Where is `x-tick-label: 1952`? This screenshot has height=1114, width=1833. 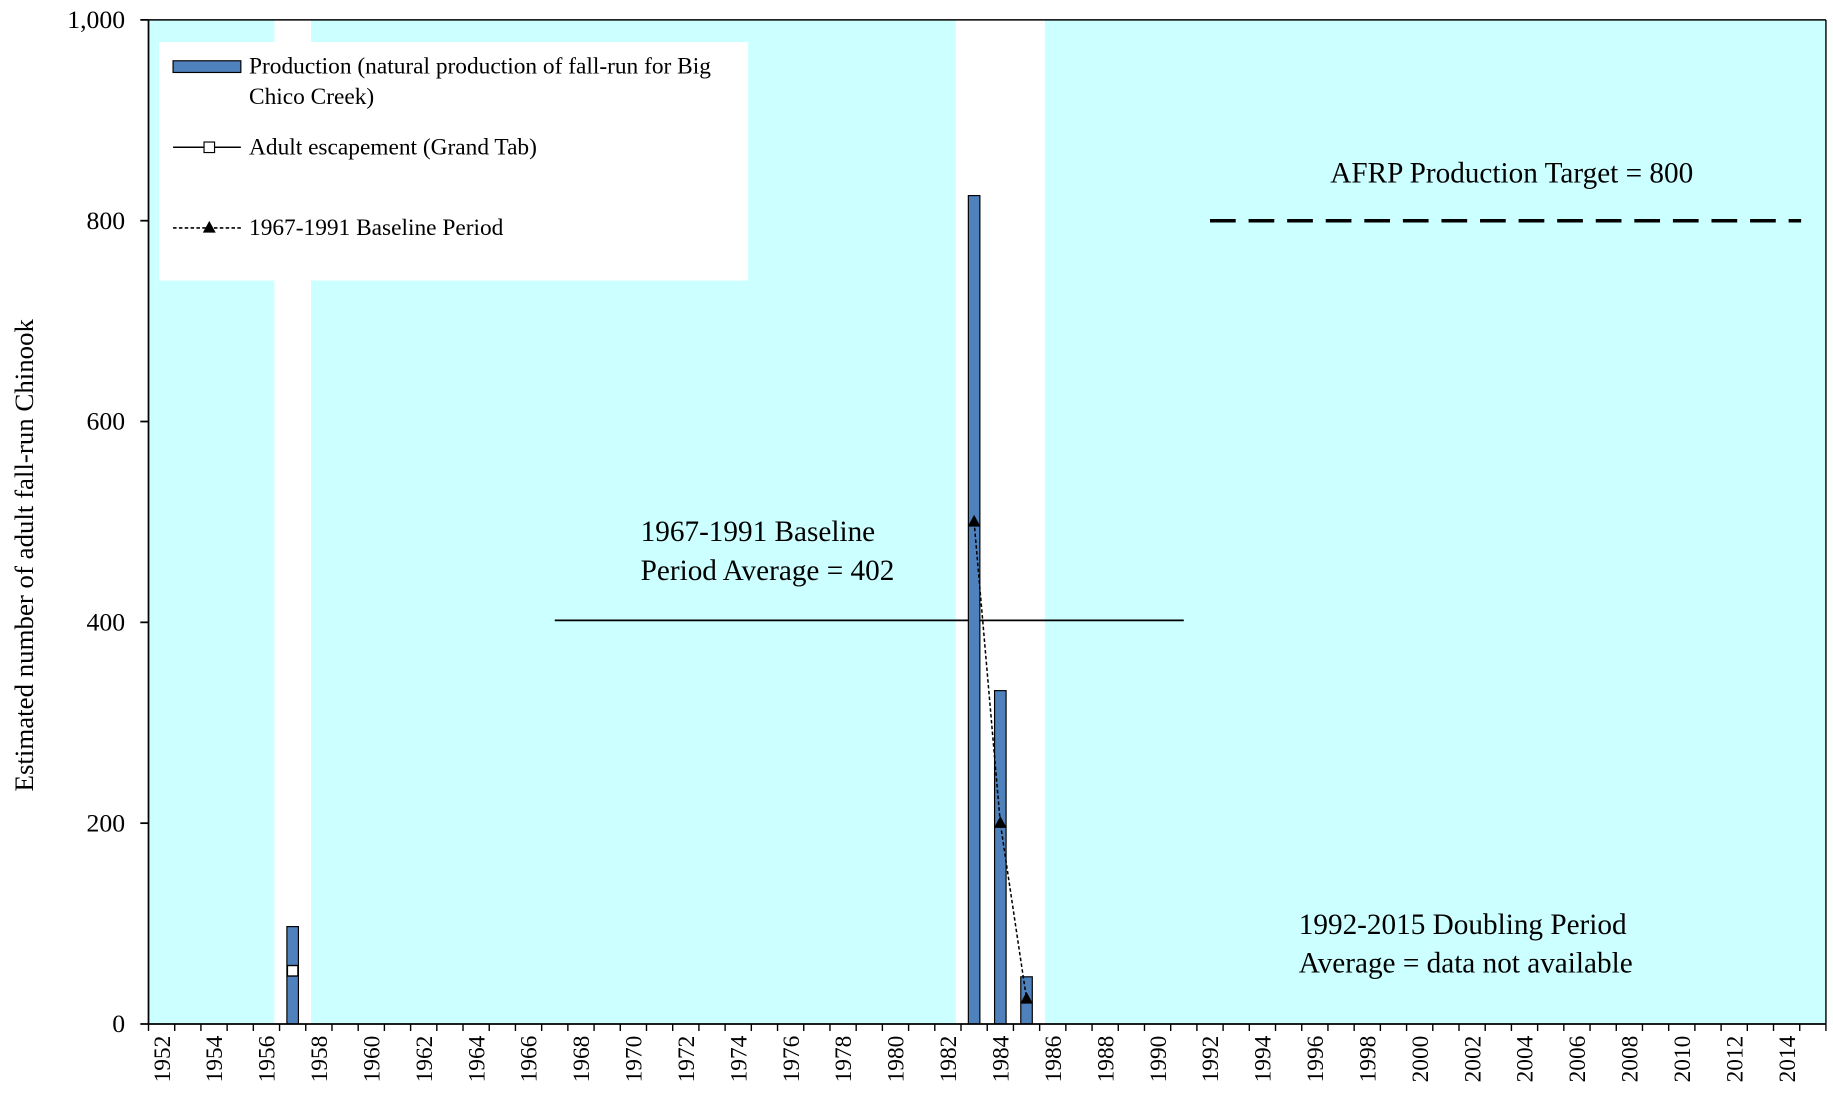 x-tick-label: 1952 is located at coordinates (163, 1059).